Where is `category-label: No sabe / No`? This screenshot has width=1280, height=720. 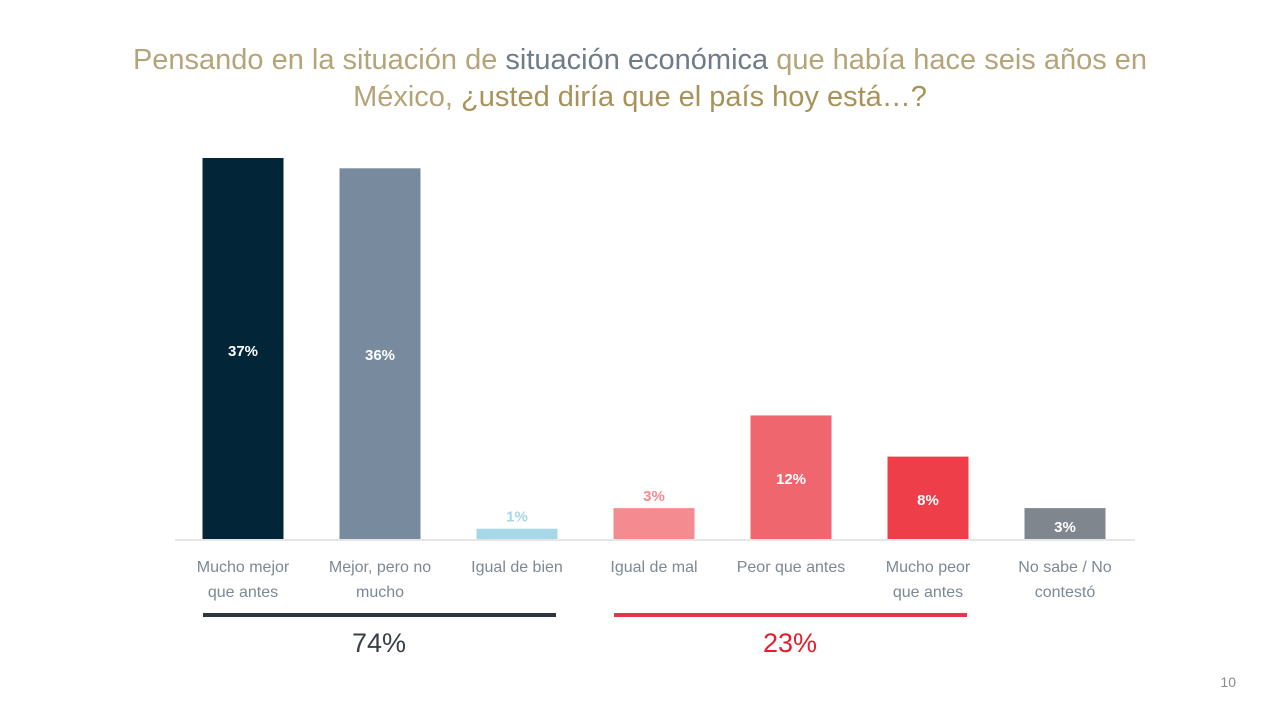
category-label: No sabe / No is located at coordinates (1064, 567).